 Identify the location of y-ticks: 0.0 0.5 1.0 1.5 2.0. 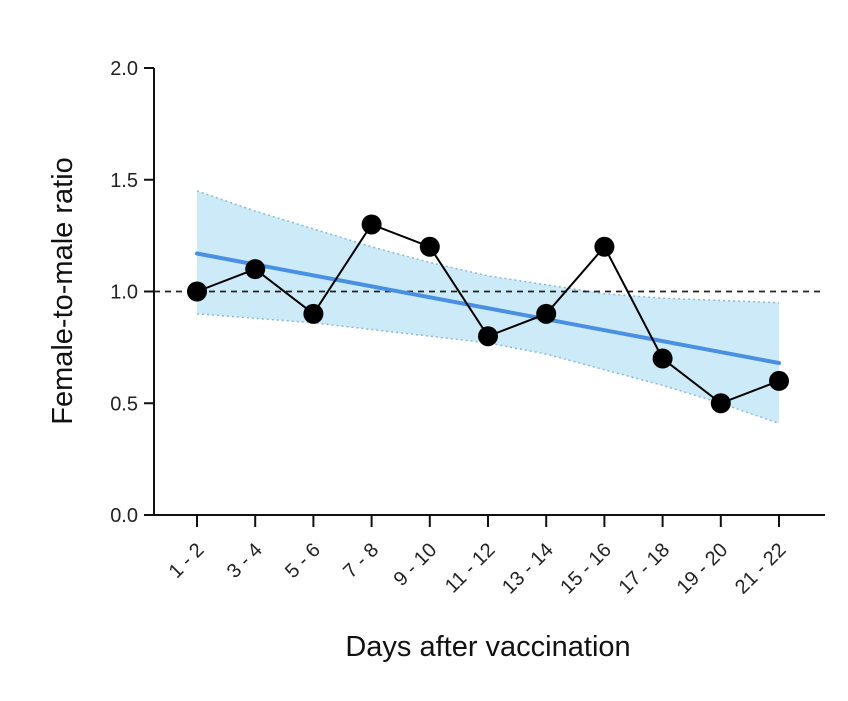
(132, 292).